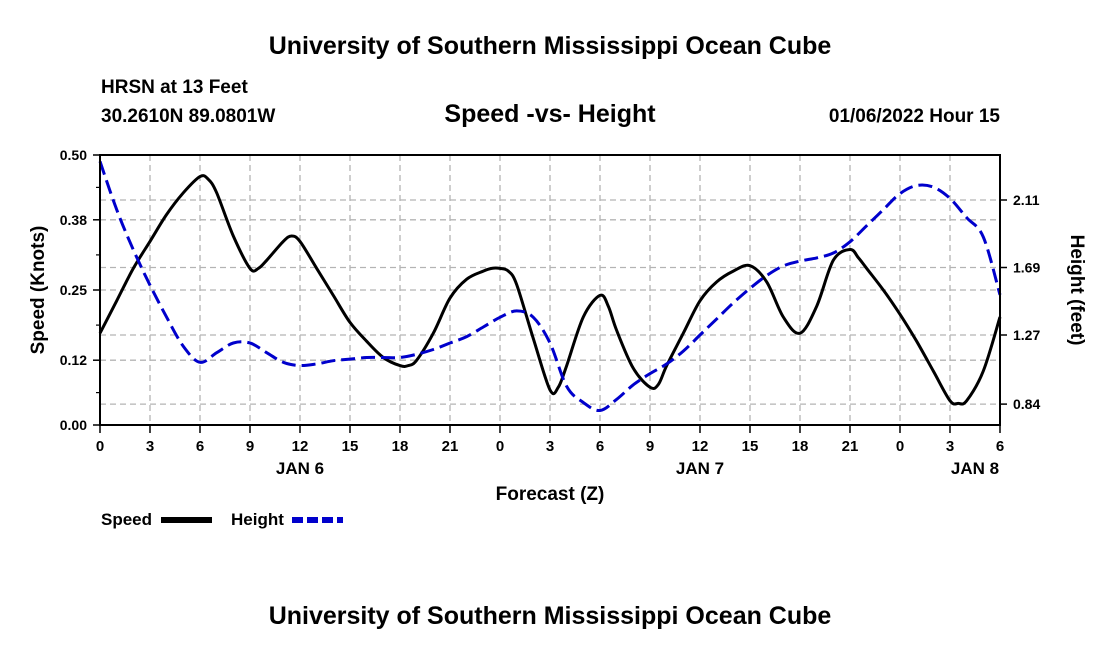 The image size is (1100, 650). Describe the element at coordinates (174, 87) in the screenshot. I see `station-label: HRSN at 13 Feet` at that location.